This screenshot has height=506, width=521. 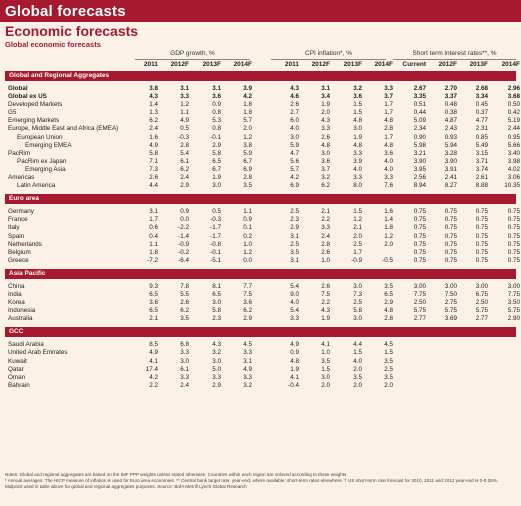 What do you see at coordinates (419, 105) in the screenshot?
I see `table-cell: 0.51` at bounding box center [419, 105].